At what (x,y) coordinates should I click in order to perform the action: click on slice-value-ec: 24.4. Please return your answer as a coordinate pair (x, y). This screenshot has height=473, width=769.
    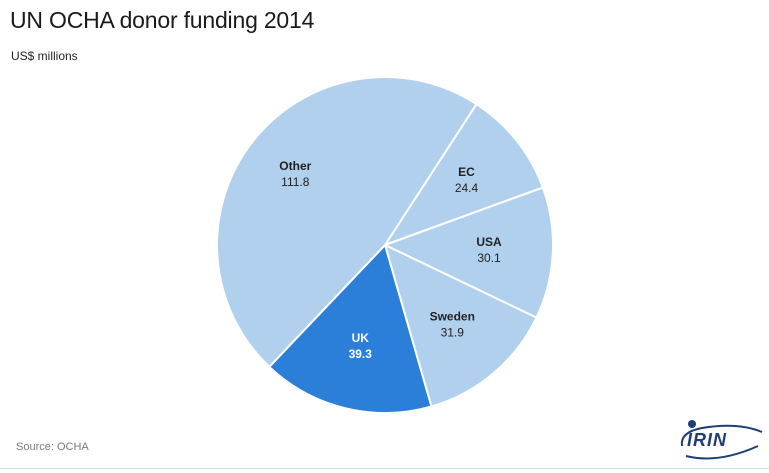
    Looking at the image, I should click on (467, 188).